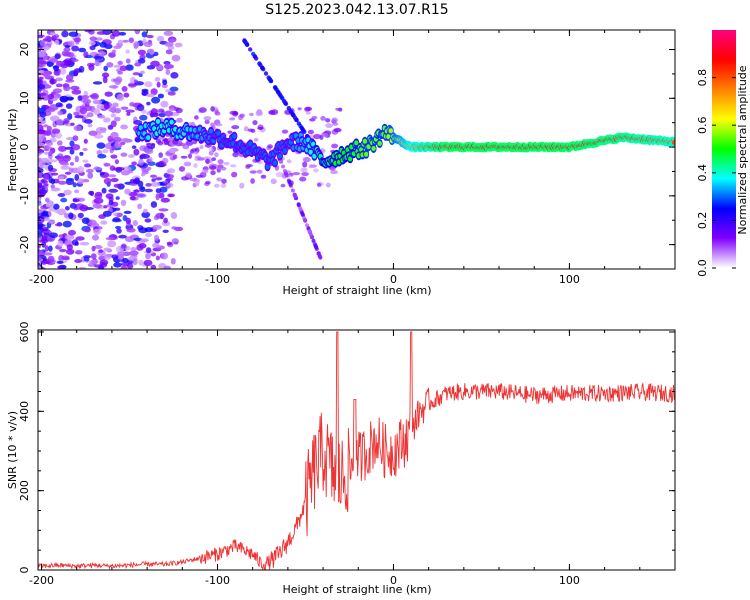  I want to click on chart-title: S125.2023.042.13.07.R15, so click(356, 10).